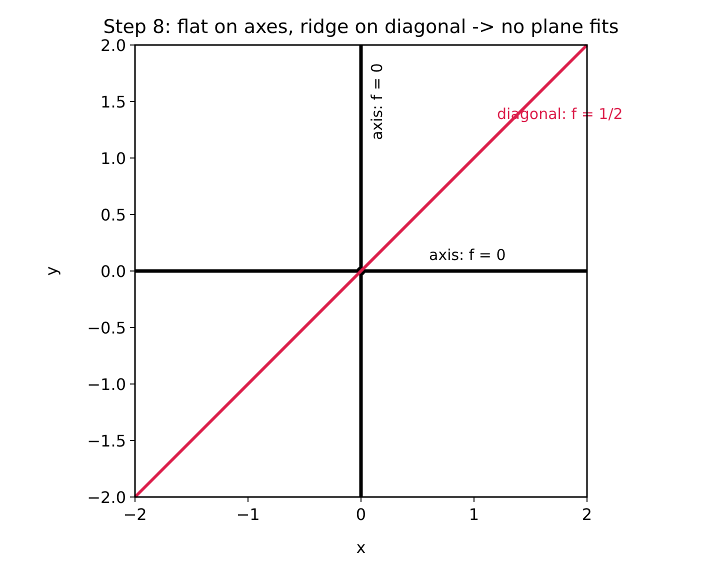 Image resolution: width=721 pixels, height=573 pixels. I want to click on x-tick-label: 2, so click(587, 514).